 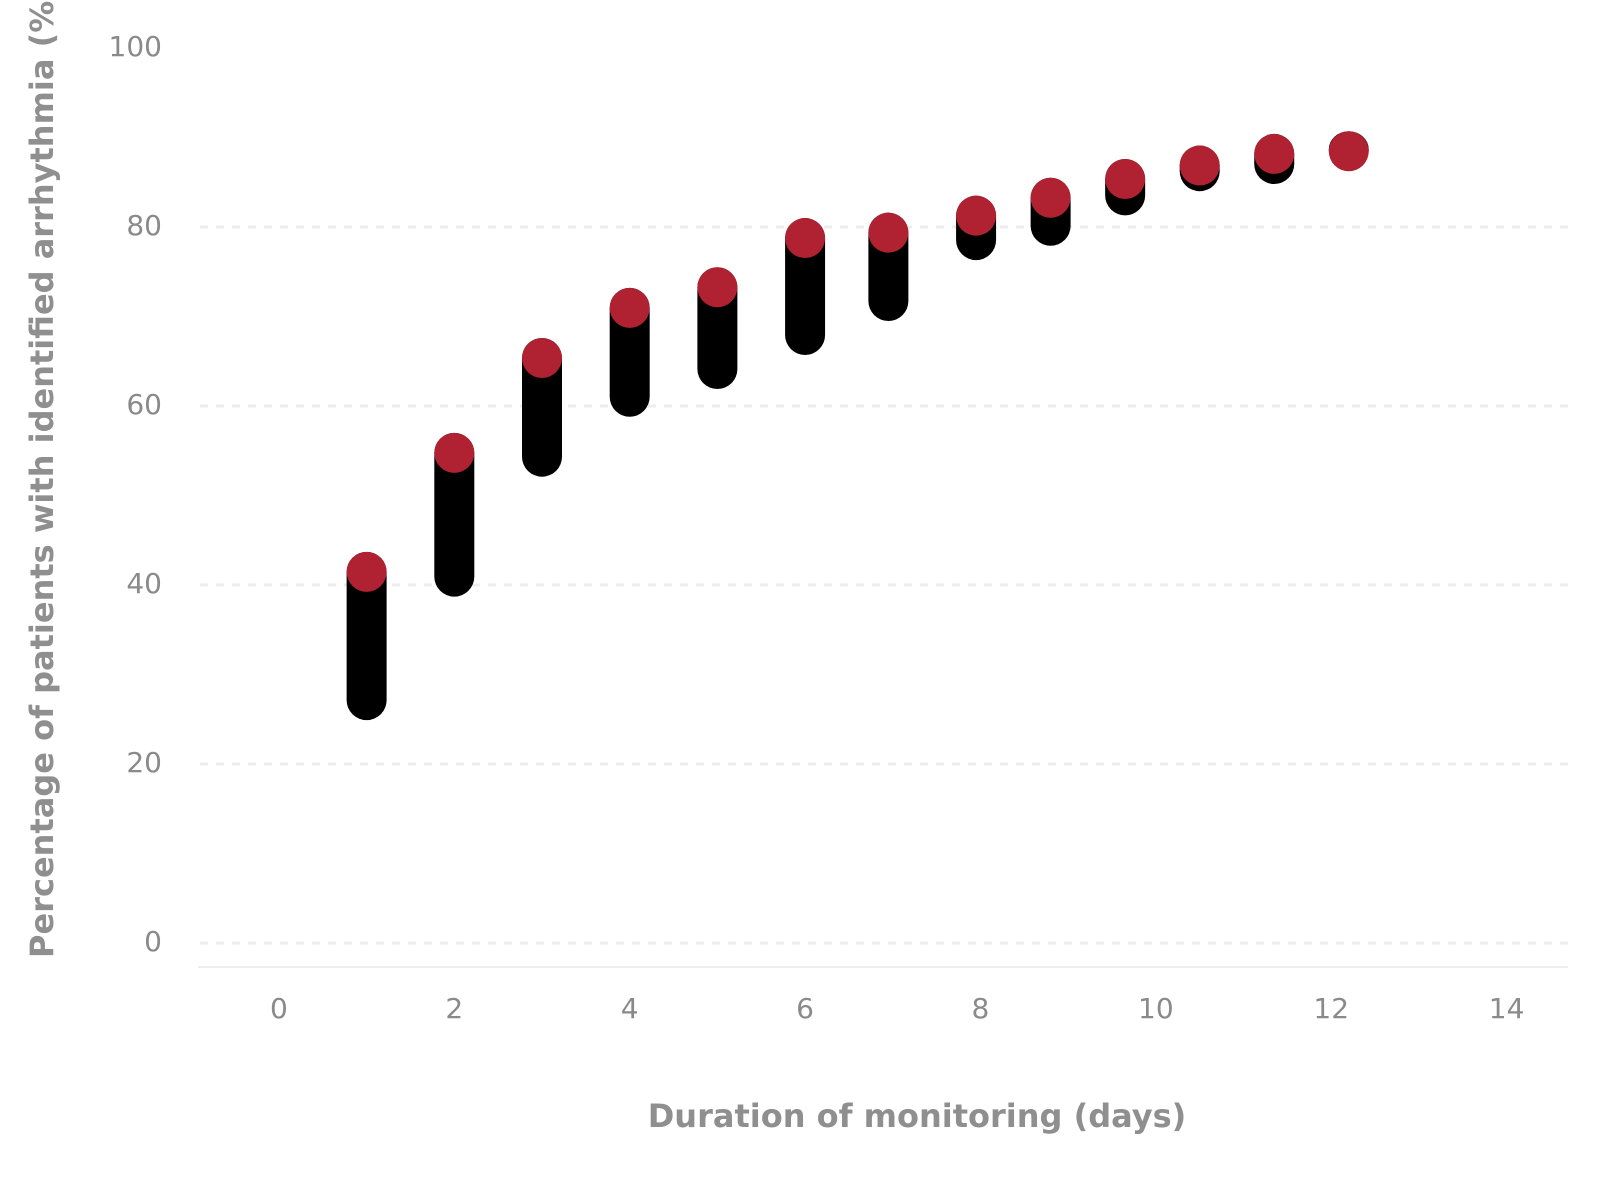 I want to click on y-tick-label: 40, so click(x=144, y=583).